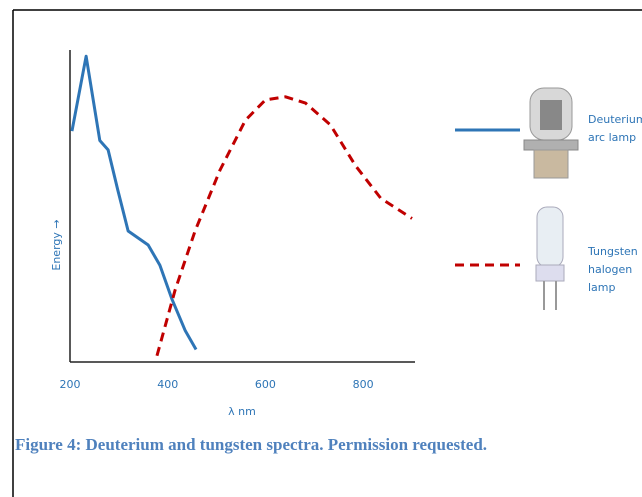  Describe the element at coordinates (167, 384) in the screenshot. I see `x-tick-label: 400` at that location.